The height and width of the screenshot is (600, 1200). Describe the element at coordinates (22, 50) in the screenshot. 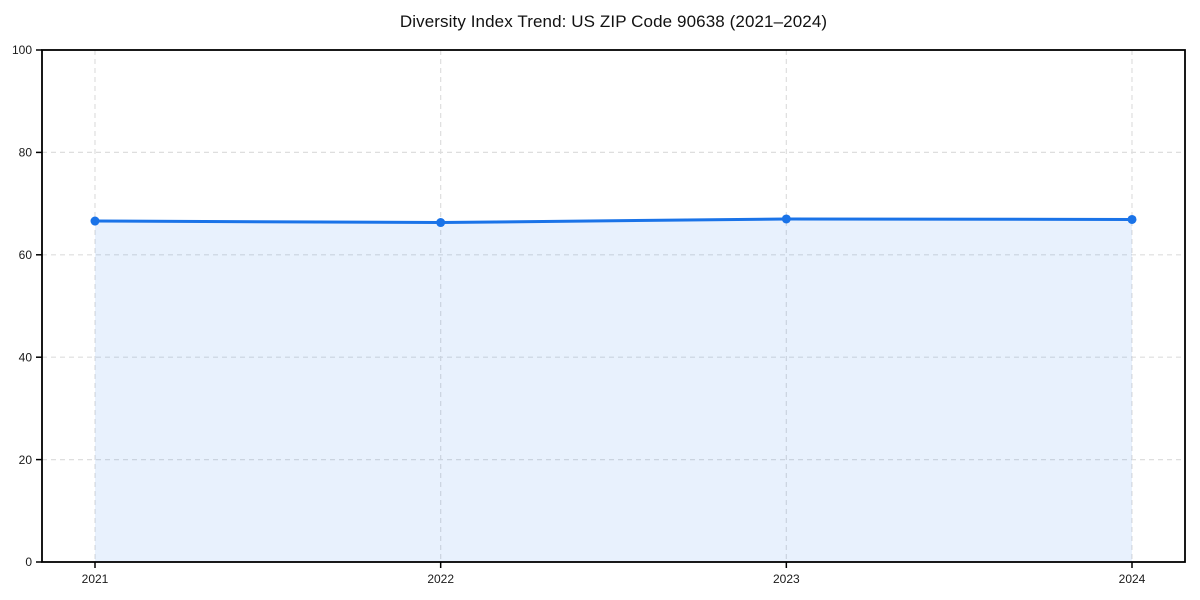

I see `y-tick-label: 100` at that location.